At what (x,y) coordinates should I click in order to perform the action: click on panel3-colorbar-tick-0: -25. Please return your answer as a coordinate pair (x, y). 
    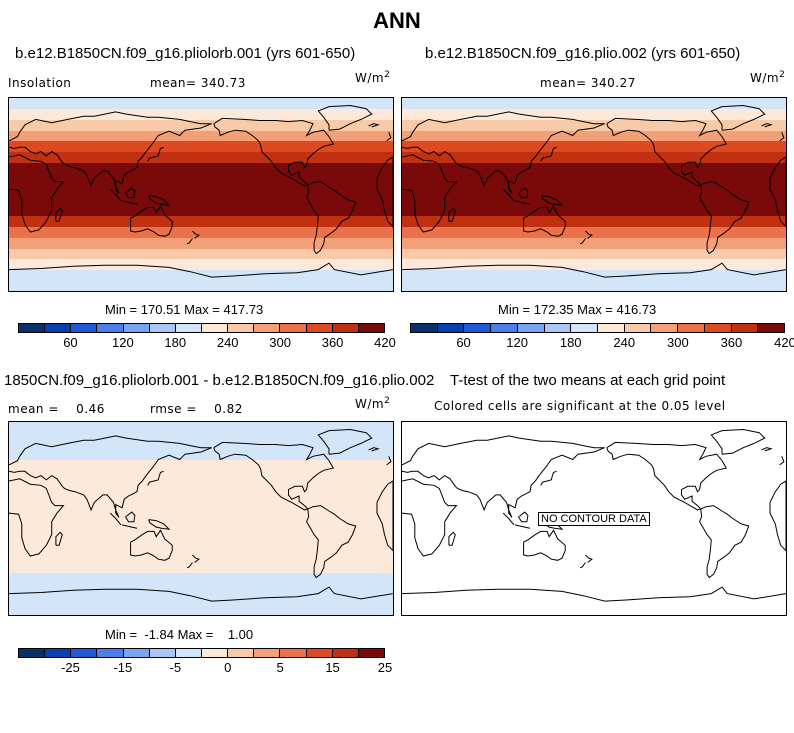
    Looking at the image, I should click on (70, 667).